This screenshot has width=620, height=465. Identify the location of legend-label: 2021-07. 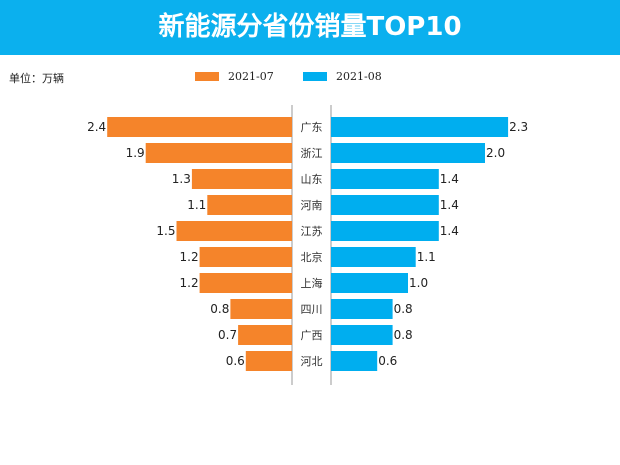
(251, 76).